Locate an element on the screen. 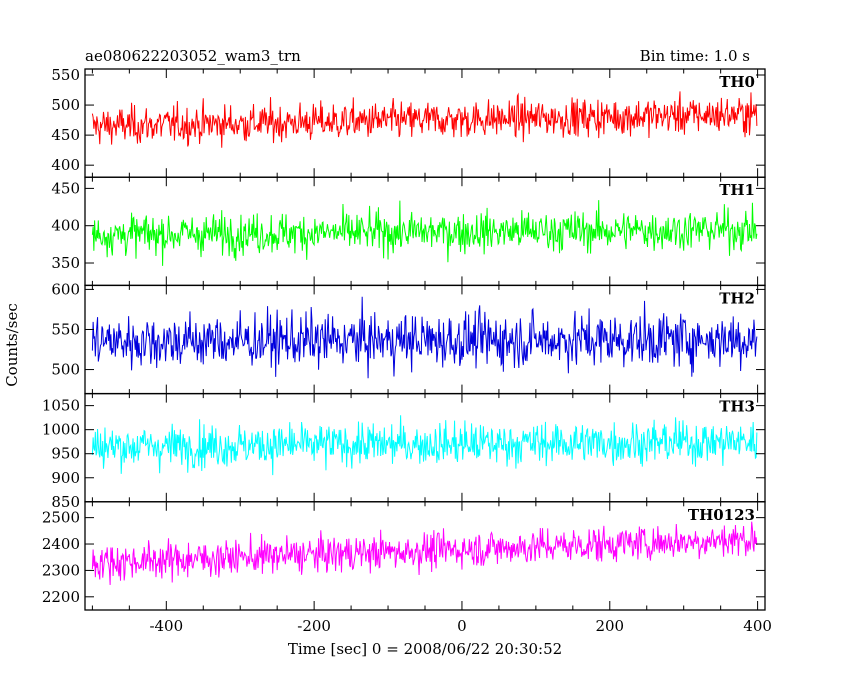 The height and width of the screenshot is (680, 850). series-line-th1 is located at coordinates (424, 233).